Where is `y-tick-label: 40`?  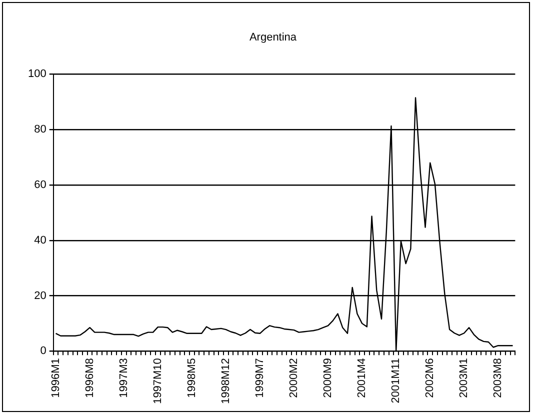
y-tick-label: 40 is located at coordinates (40, 240).